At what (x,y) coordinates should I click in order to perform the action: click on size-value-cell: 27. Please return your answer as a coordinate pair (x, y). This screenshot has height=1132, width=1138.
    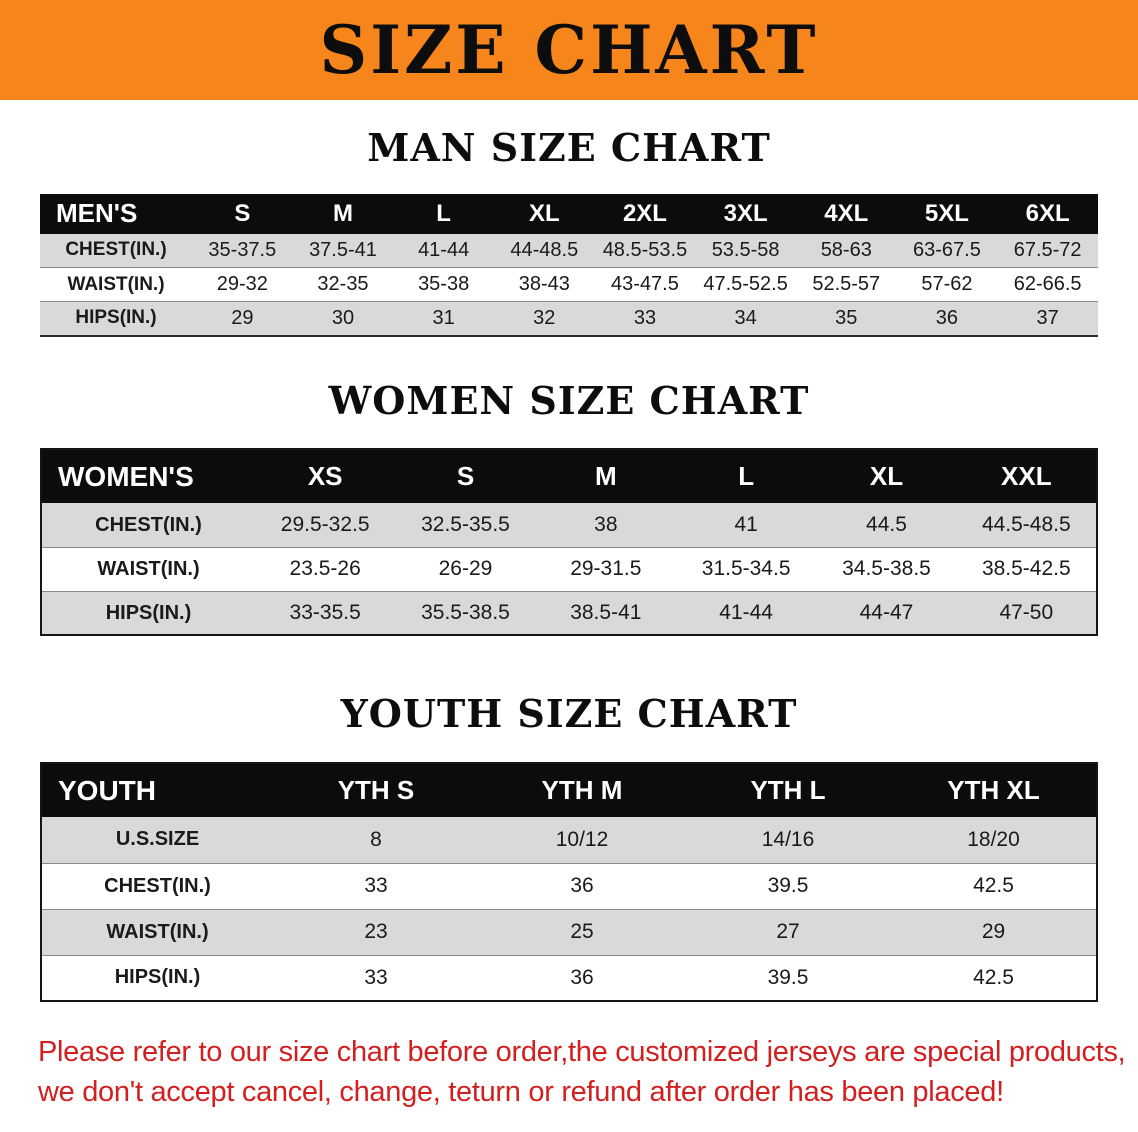
    Looking at the image, I should click on (788, 932).